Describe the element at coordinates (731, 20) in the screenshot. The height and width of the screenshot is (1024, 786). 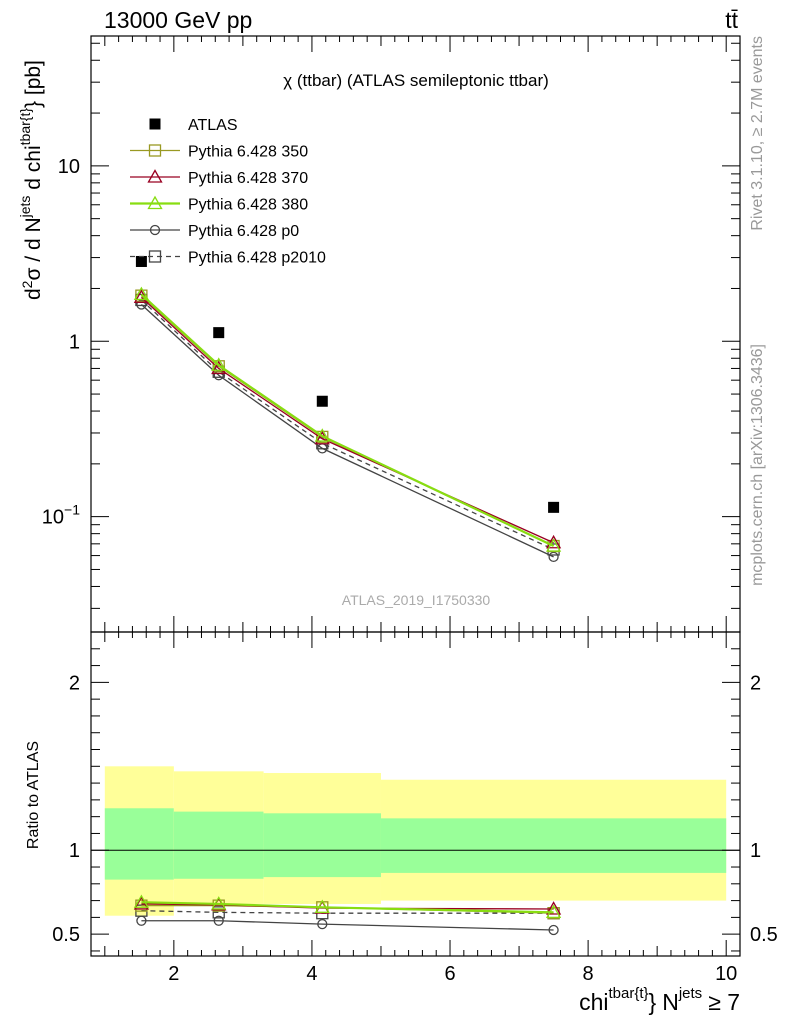
I see `header-final-state: tt̄` at that location.